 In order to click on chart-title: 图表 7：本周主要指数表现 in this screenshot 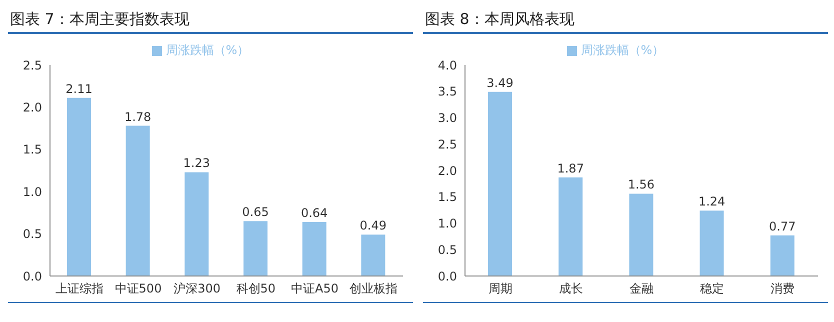, I will do `click(210, 21)`.